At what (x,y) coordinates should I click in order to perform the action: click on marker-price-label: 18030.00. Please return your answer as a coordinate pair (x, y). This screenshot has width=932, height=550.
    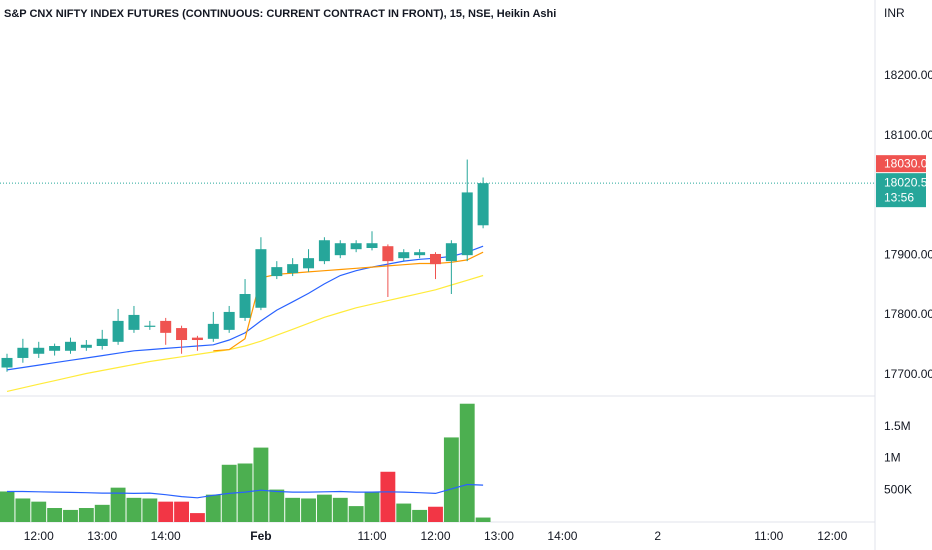
    Looking at the image, I should click on (908, 163).